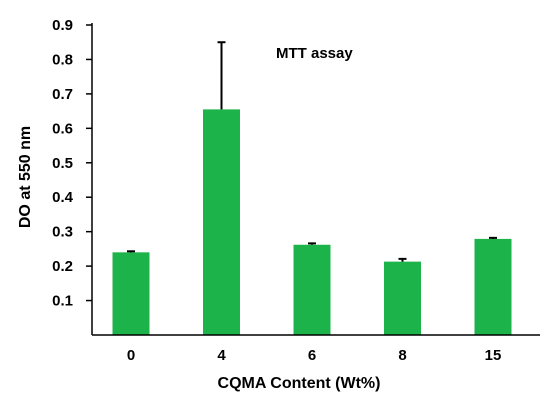 This screenshot has height=403, width=550. What do you see at coordinates (299, 383) in the screenshot?
I see `x-axis-title: CQMA Content (Wt%)` at bounding box center [299, 383].